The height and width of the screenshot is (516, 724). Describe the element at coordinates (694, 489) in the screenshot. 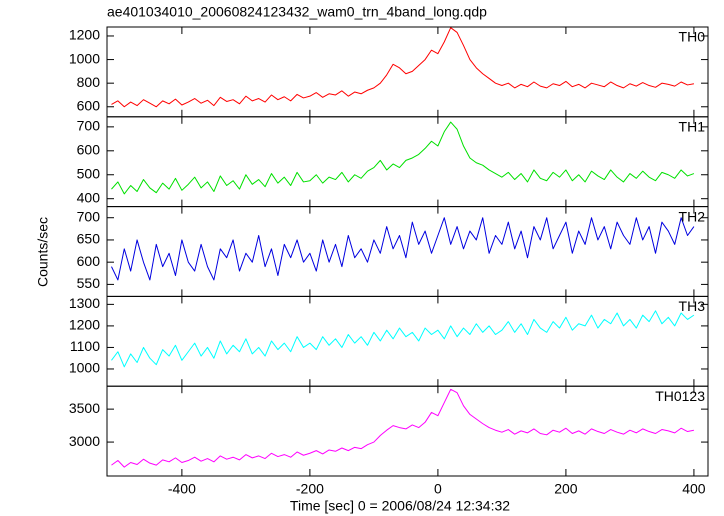

I see `x-tick-label: 400` at that location.